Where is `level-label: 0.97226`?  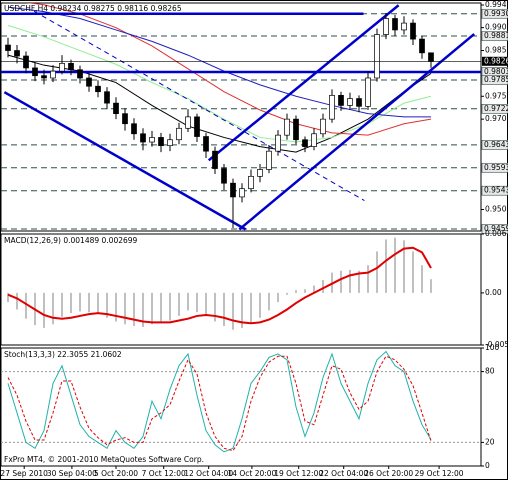 level-label: 0.97226 is located at coordinates (496, 108).